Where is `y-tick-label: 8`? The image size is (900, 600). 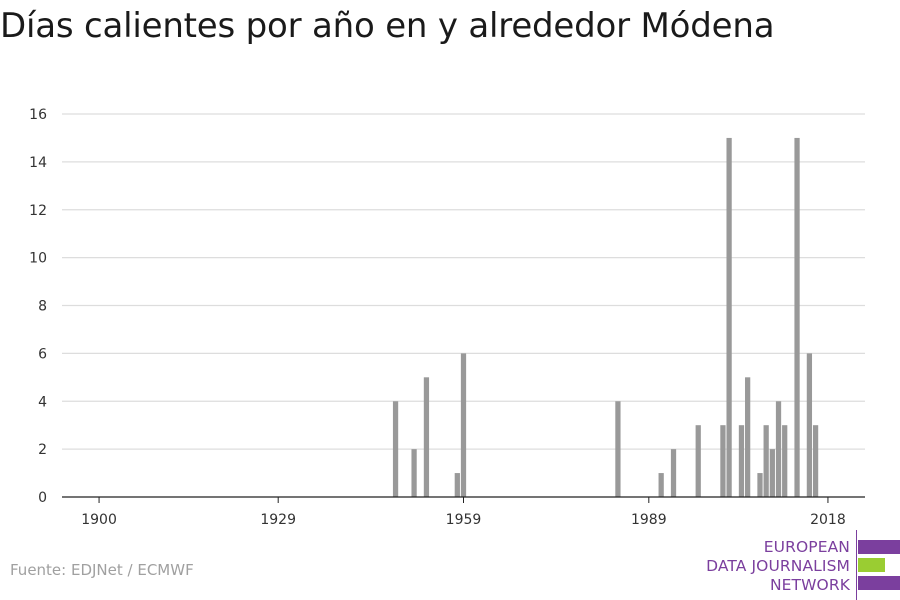 y-tick-label: 8 is located at coordinates (42, 307).